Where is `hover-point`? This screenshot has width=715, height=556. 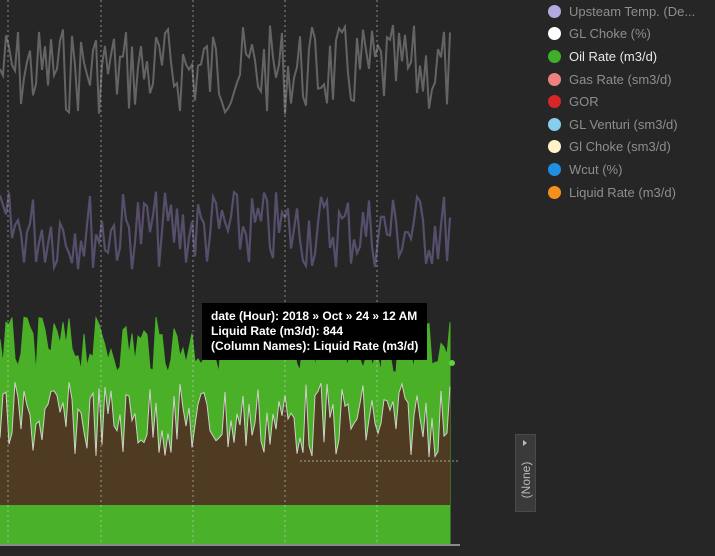 hover-point is located at coordinates (452, 363).